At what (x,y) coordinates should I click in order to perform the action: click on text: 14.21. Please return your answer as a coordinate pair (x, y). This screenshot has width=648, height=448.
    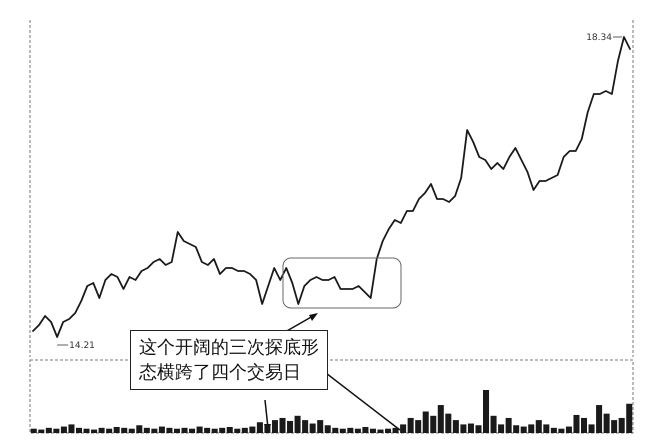
    Looking at the image, I should click on (82, 346).